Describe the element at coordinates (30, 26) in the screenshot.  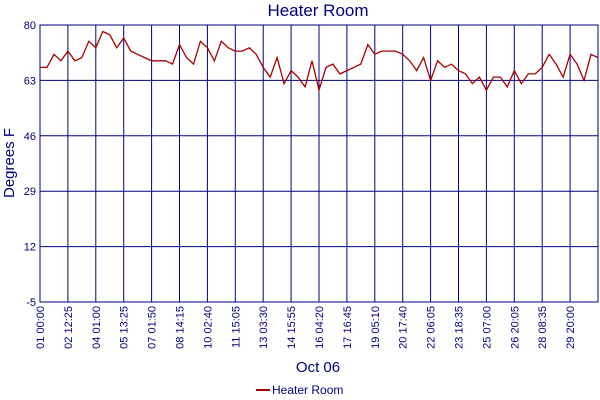
I see `y-tick-label: 80` at that location.